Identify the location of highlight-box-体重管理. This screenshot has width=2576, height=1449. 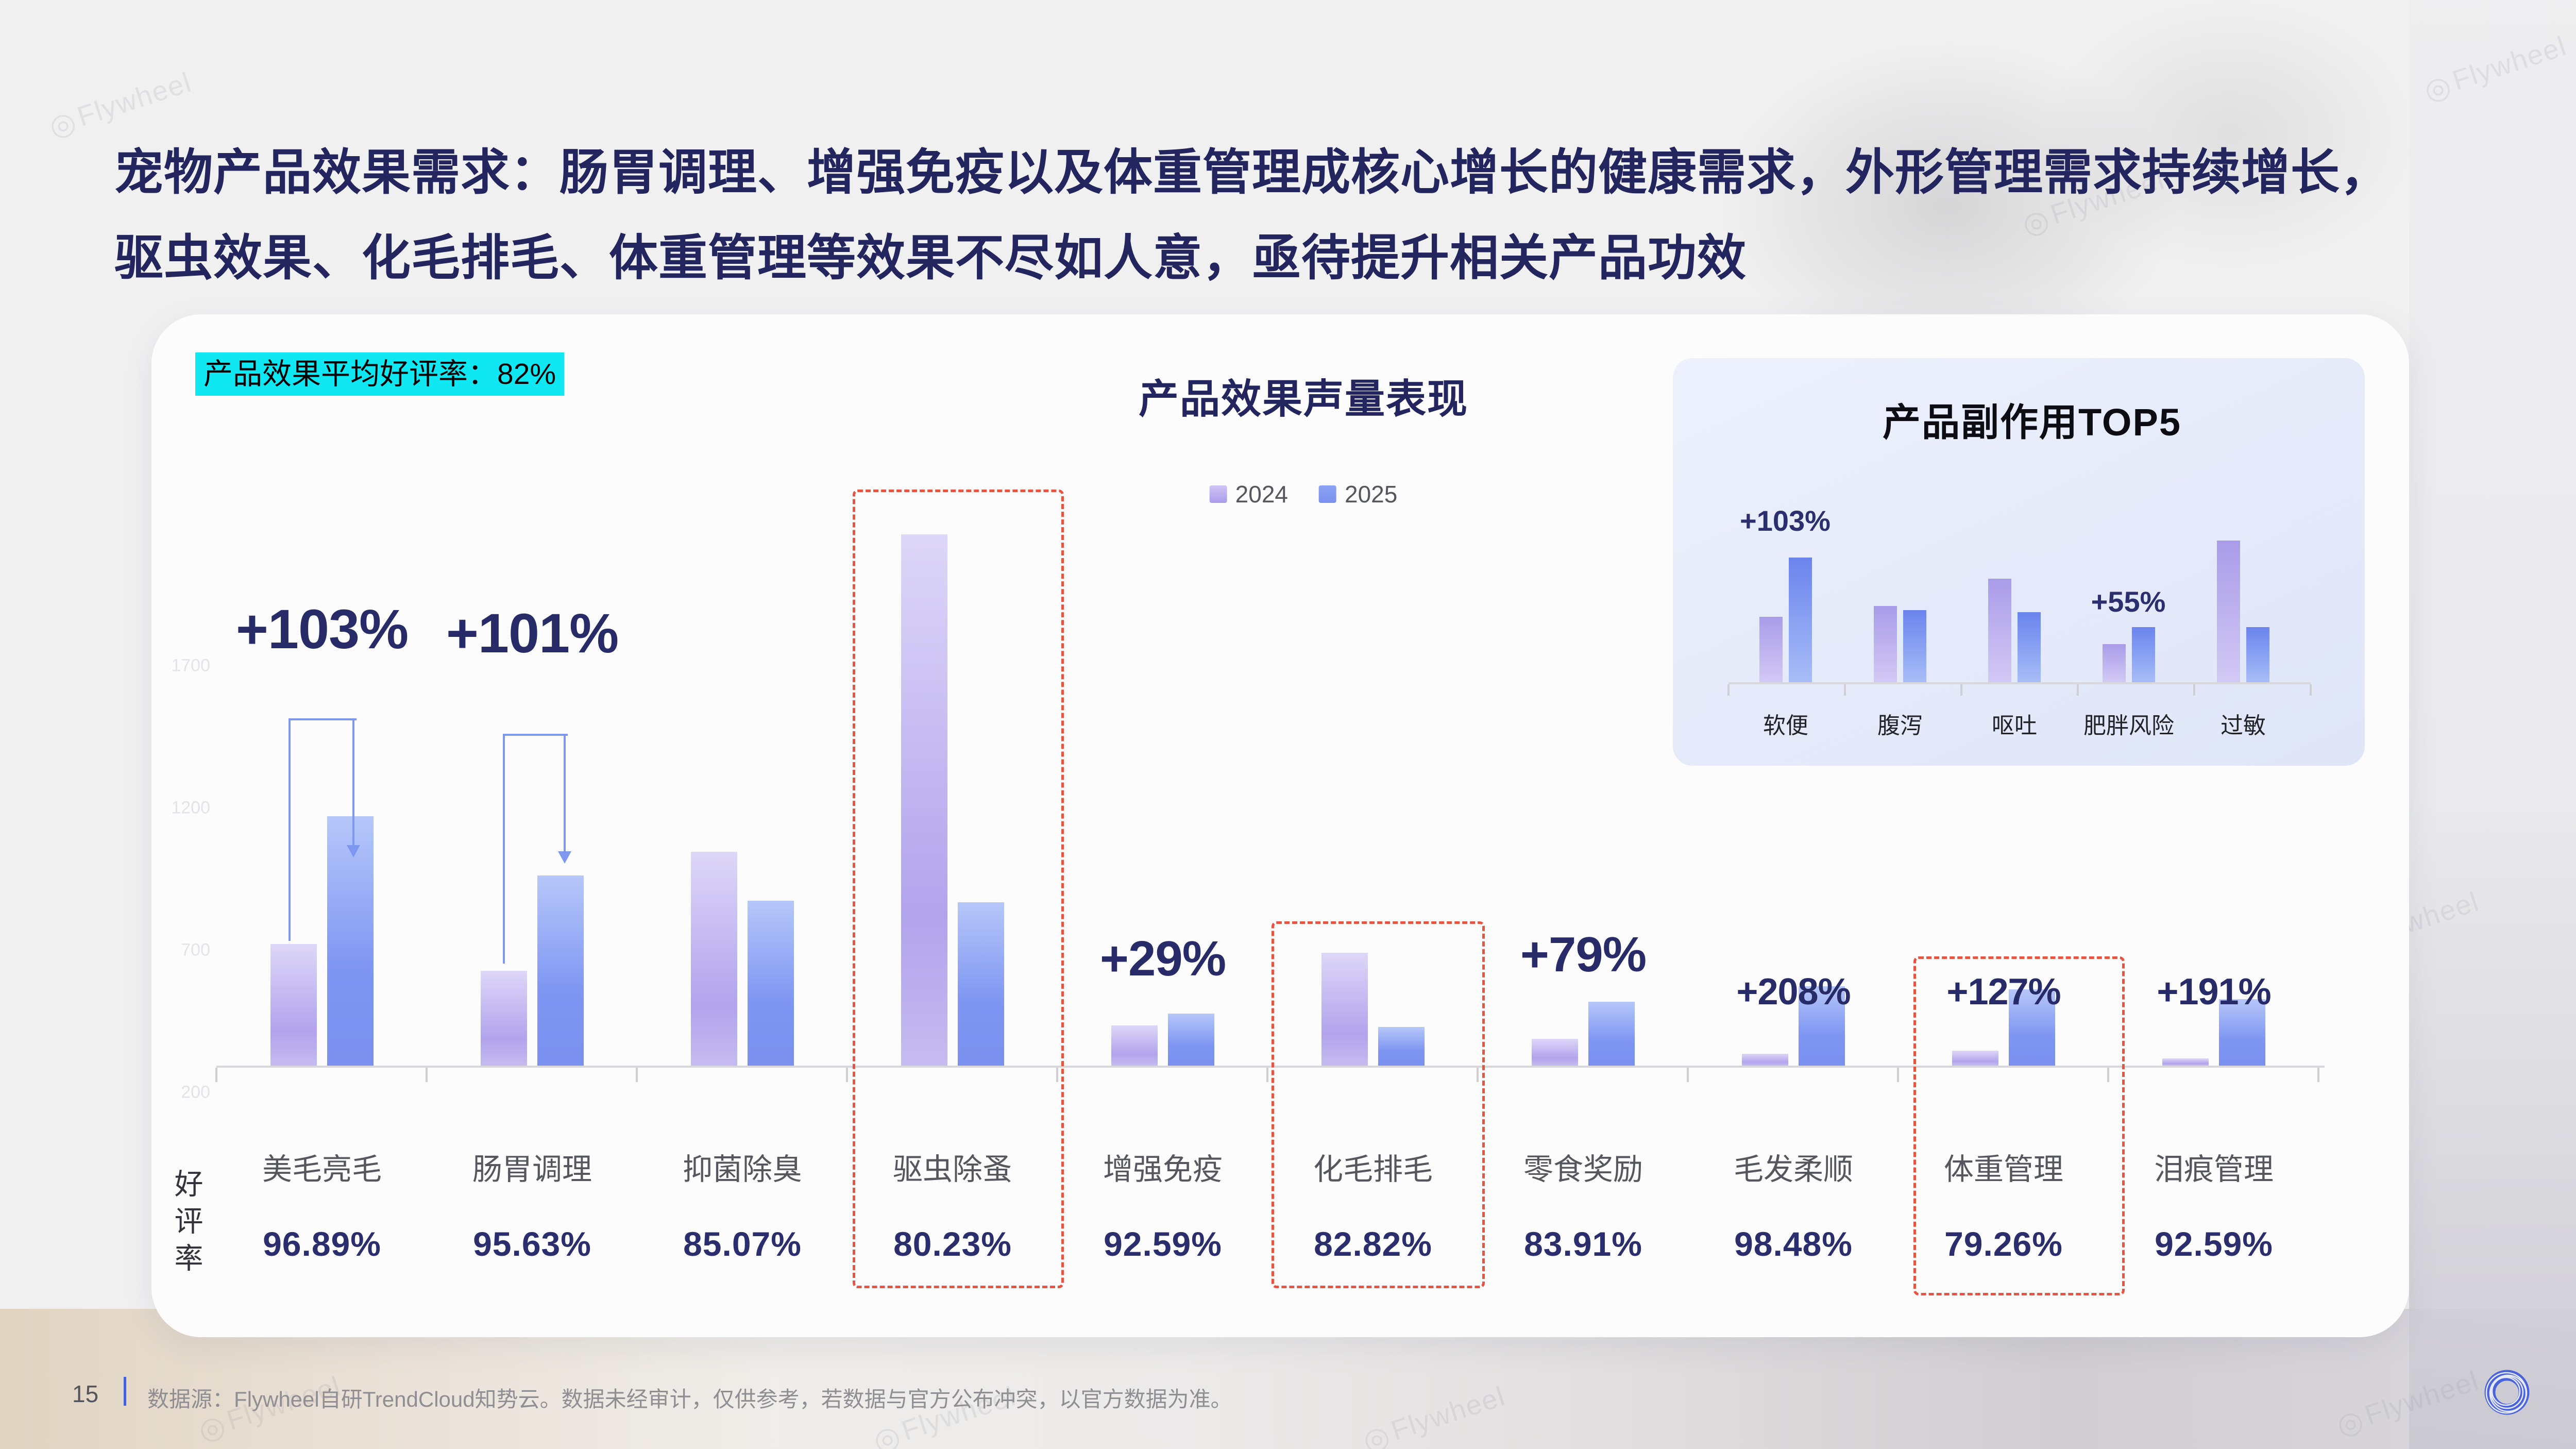
(2019, 1125).